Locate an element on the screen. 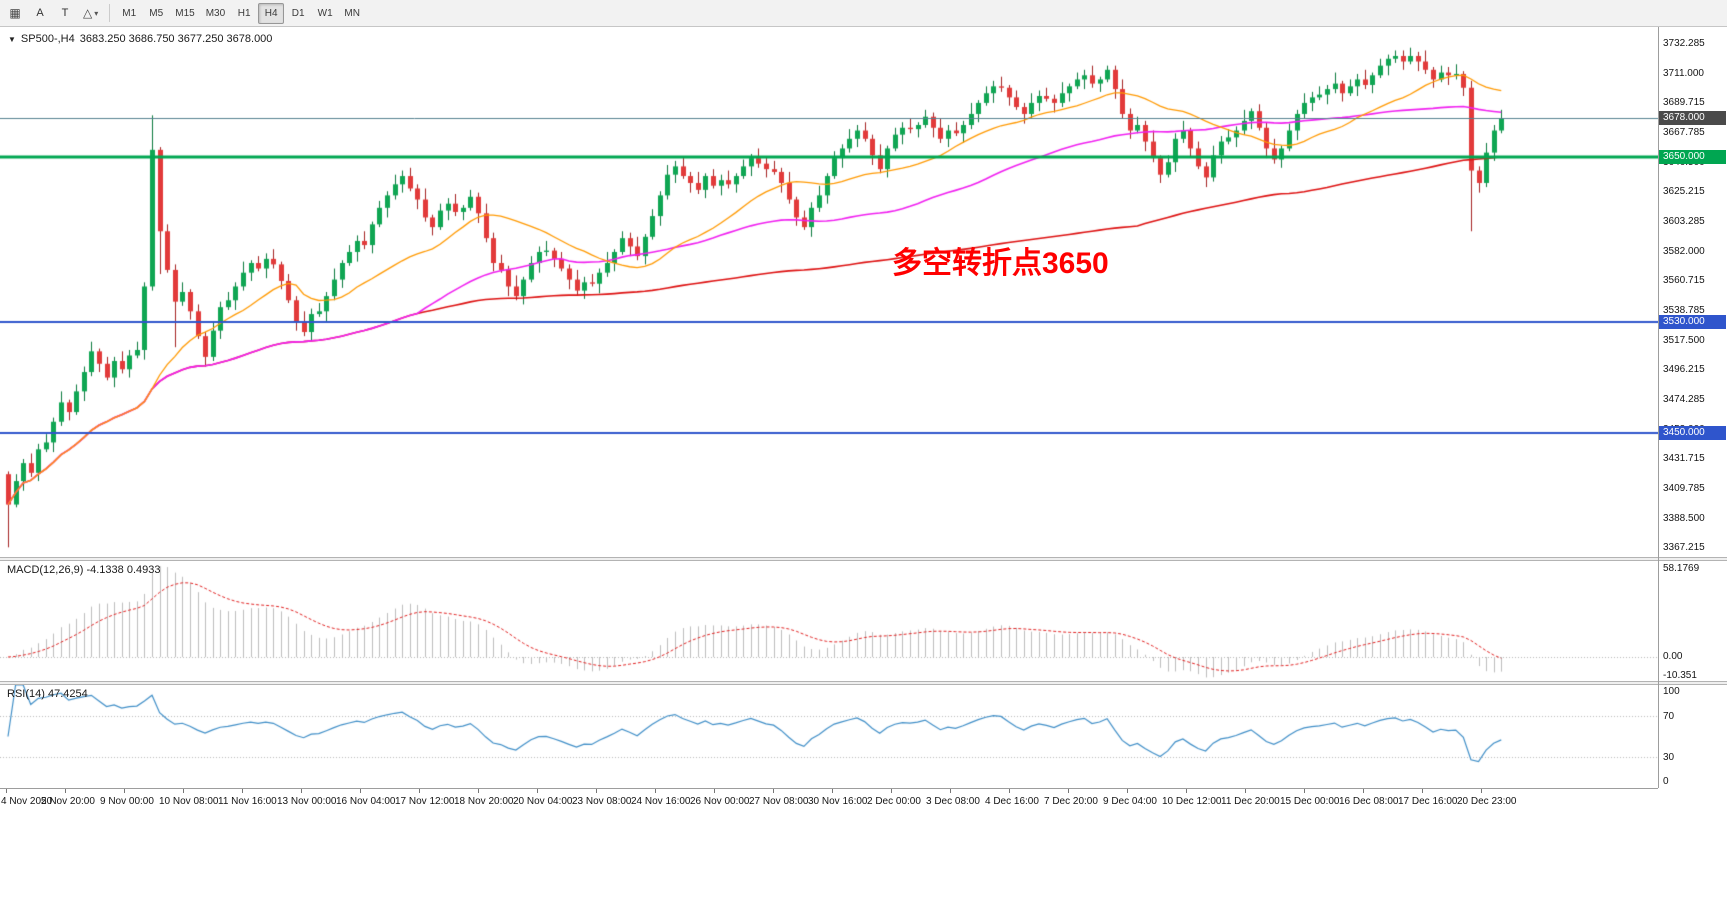 The width and height of the screenshot is (1727, 901). timeframe-bar: M1 M5 M15 M30 H1 H4 D1 W1 MN is located at coordinates (240, 13).